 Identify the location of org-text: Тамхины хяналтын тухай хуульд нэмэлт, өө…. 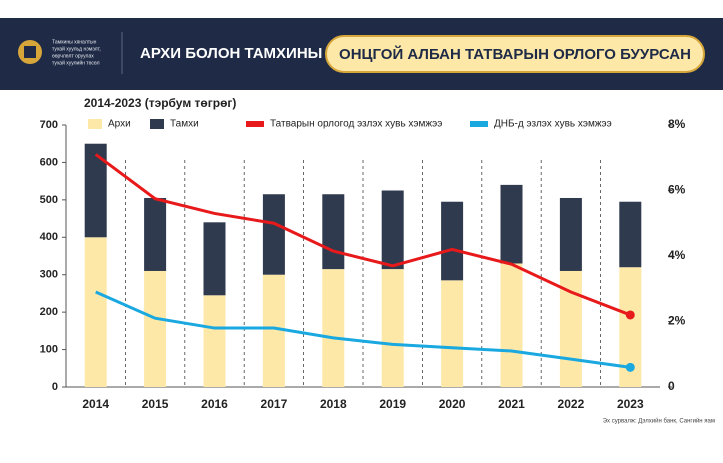
(76, 52).